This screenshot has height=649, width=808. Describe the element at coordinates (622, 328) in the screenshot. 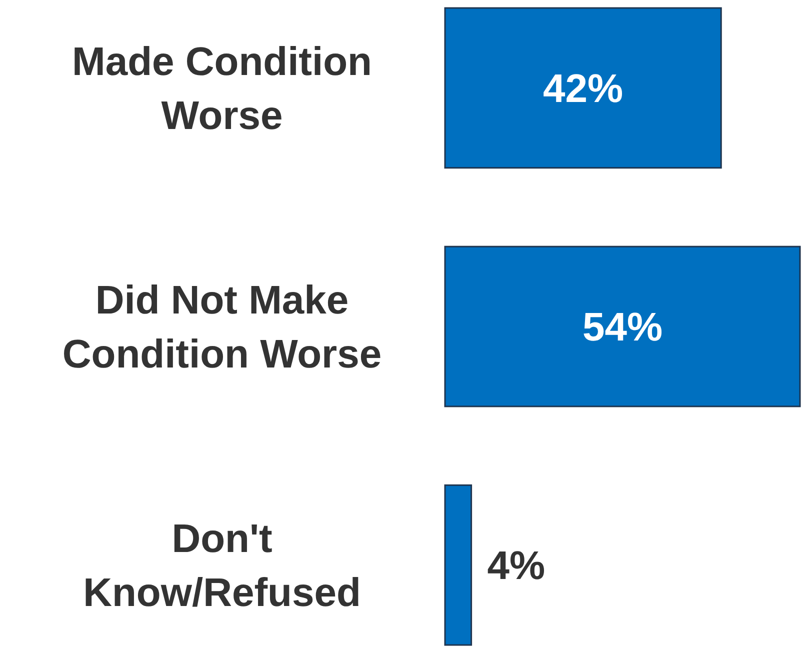

I see `data-label: 54%` at that location.